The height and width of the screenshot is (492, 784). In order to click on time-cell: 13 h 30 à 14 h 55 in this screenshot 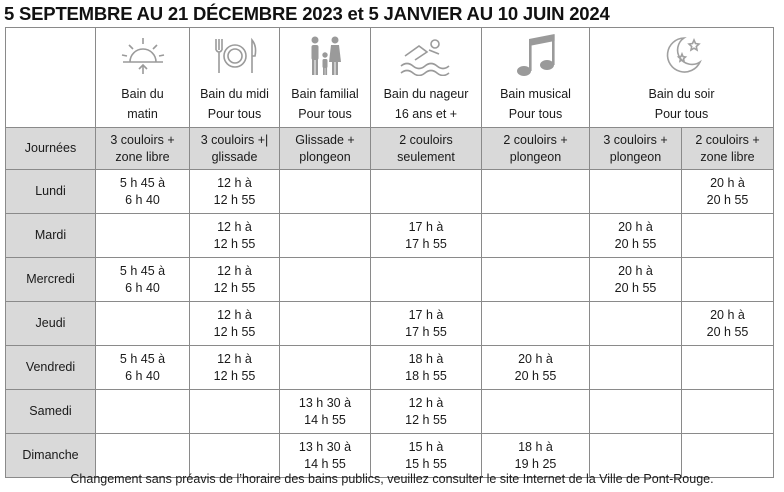, I will do `click(325, 455)`.